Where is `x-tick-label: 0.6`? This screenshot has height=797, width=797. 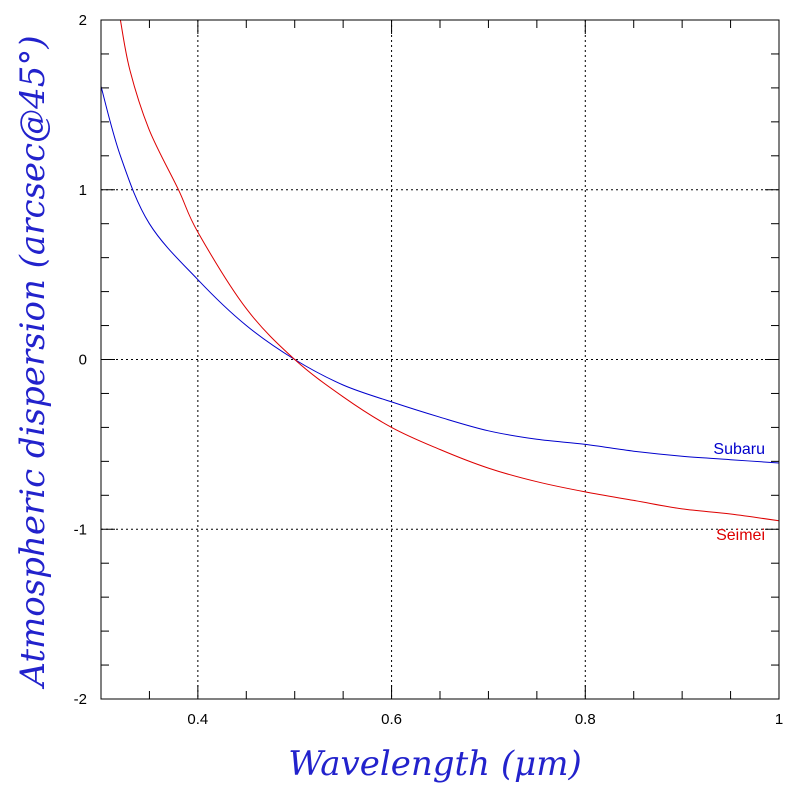
x-tick-label: 0.6 is located at coordinates (391, 719).